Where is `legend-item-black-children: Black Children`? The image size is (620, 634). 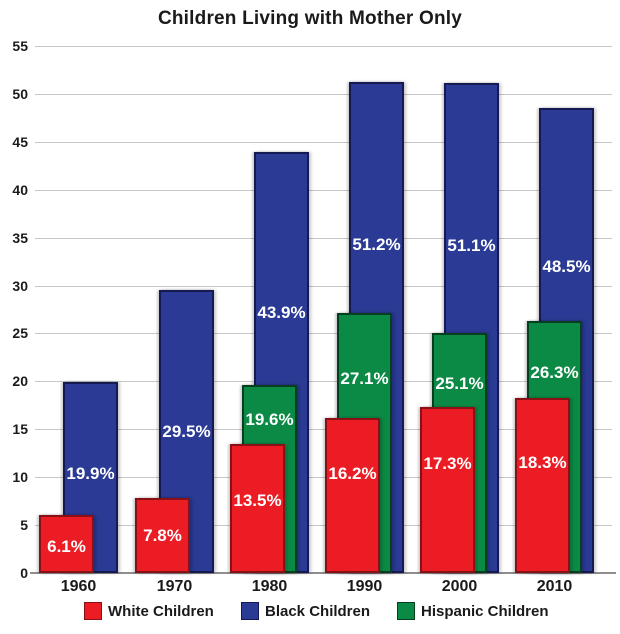 legend-item-black-children: Black Children is located at coordinates (305, 611).